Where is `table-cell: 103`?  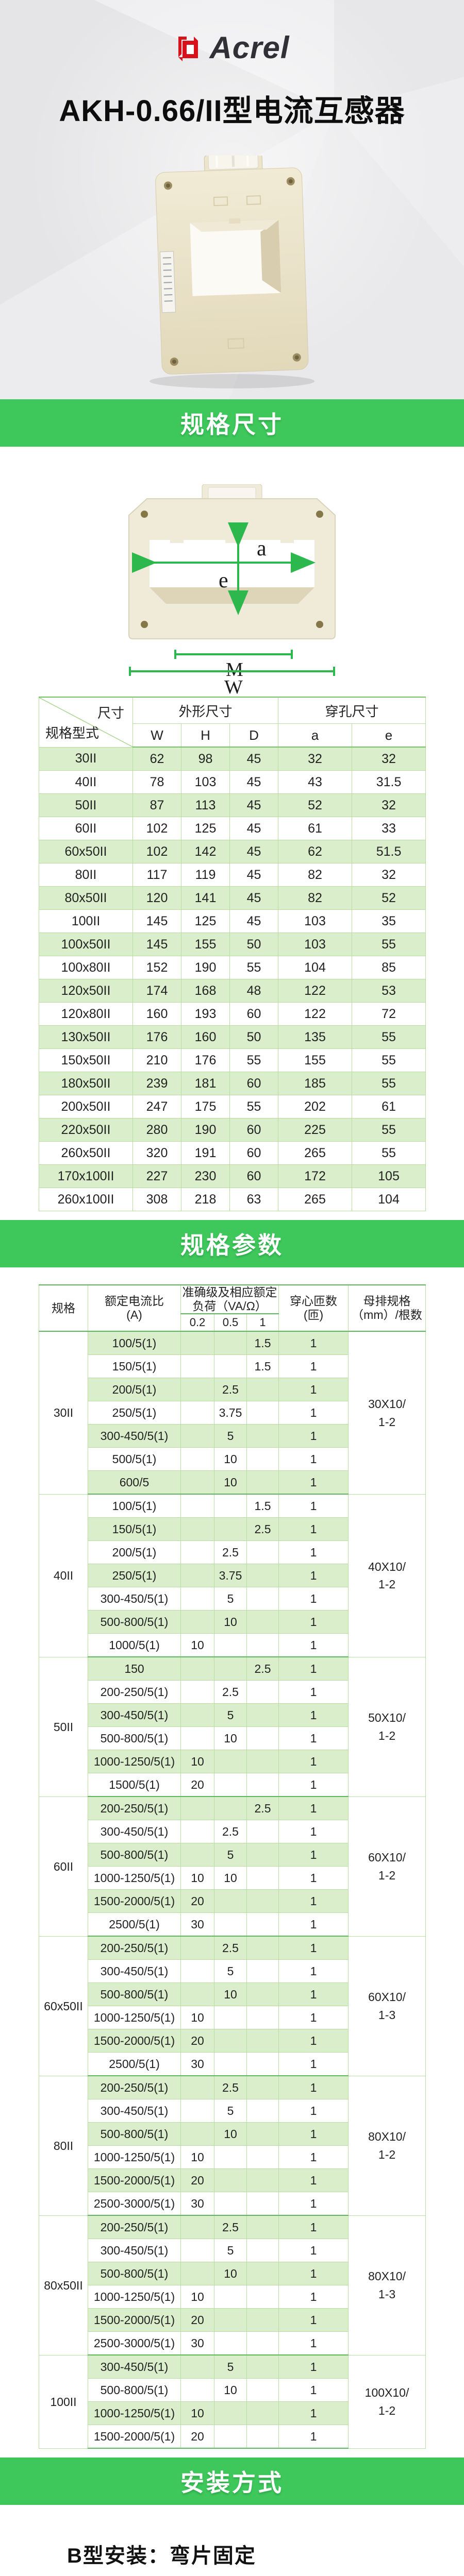
table-cell: 103 is located at coordinates (315, 944).